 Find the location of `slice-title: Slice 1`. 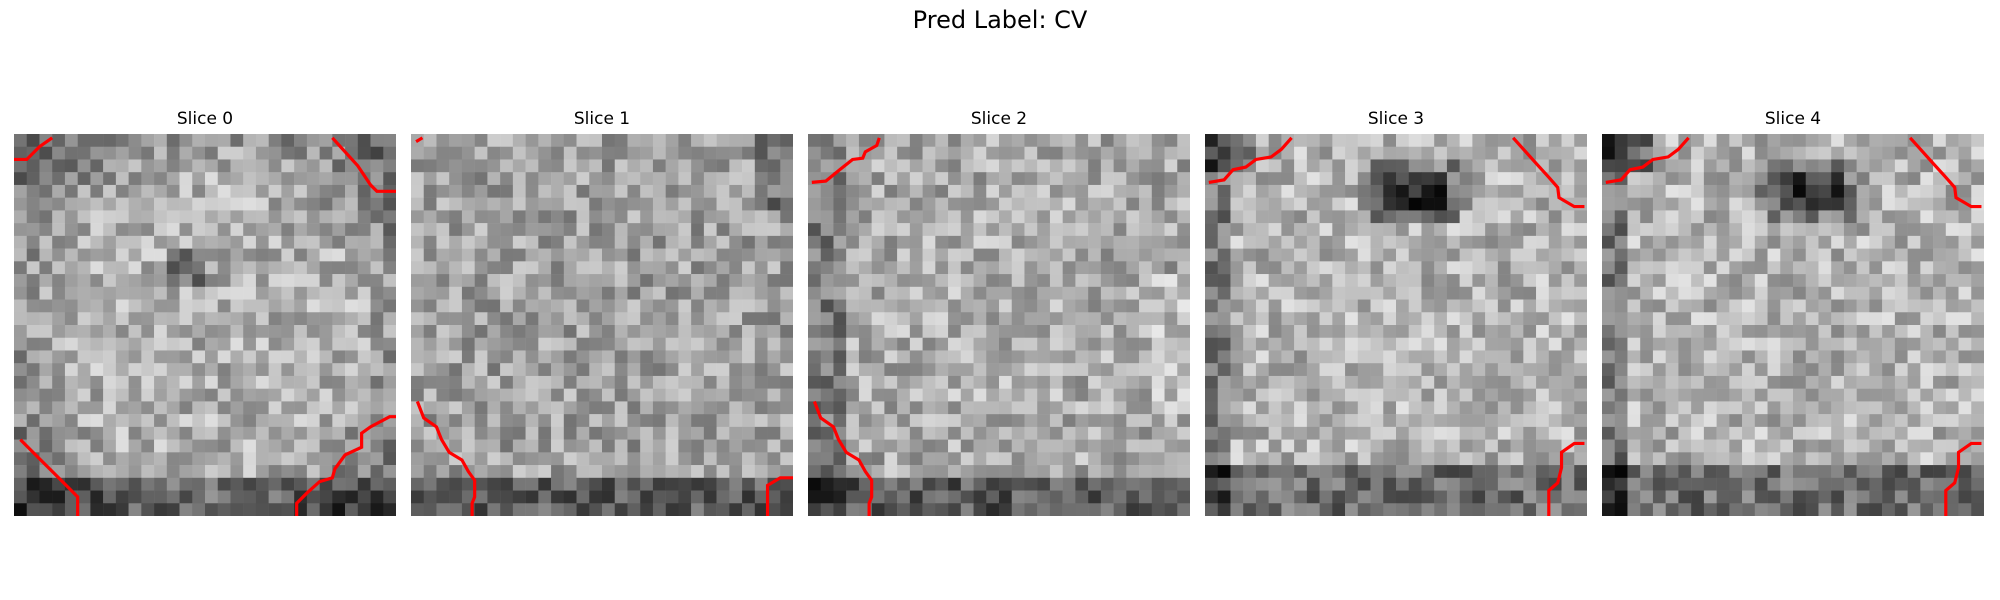

slice-title: Slice 1 is located at coordinates (602, 119).